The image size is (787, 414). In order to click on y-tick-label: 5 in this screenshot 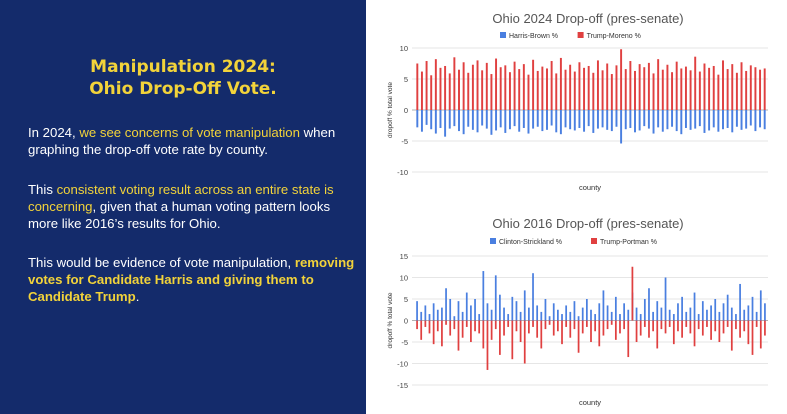, I will do `click(406, 299)`.